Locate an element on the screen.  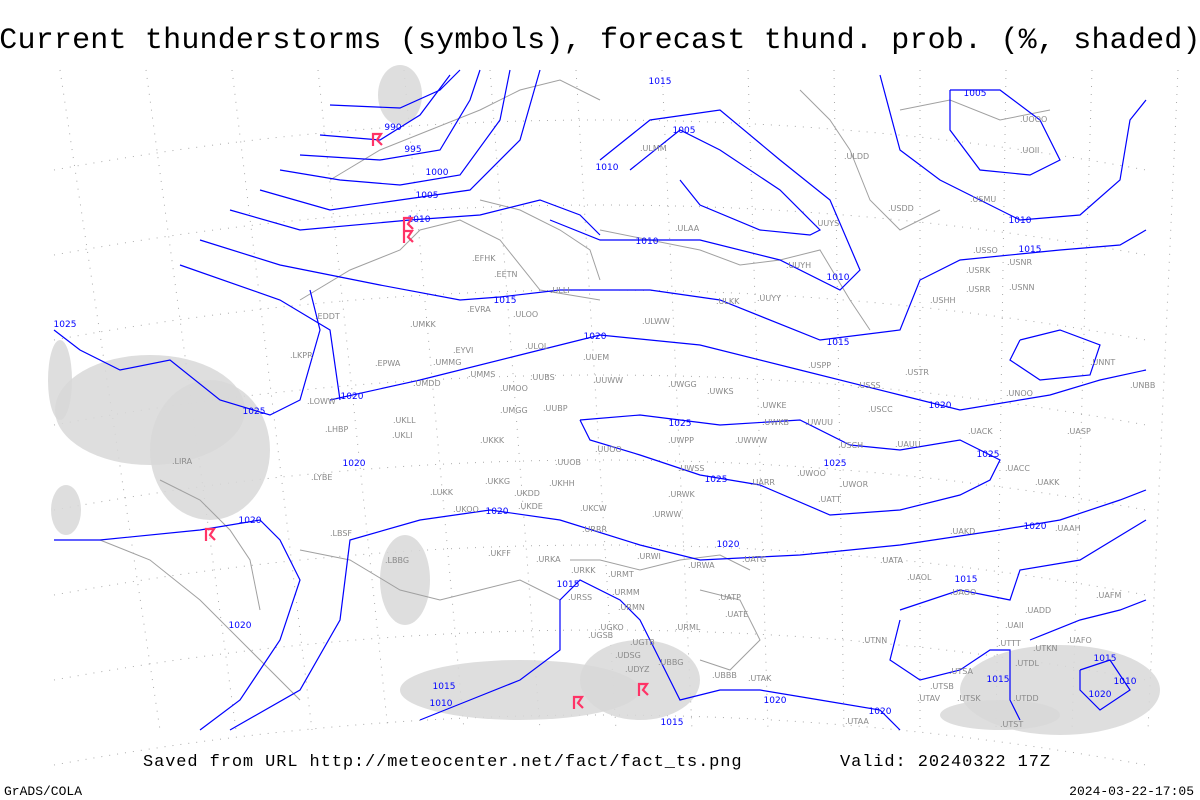
station-label: .UWKE is located at coordinates (773, 405).